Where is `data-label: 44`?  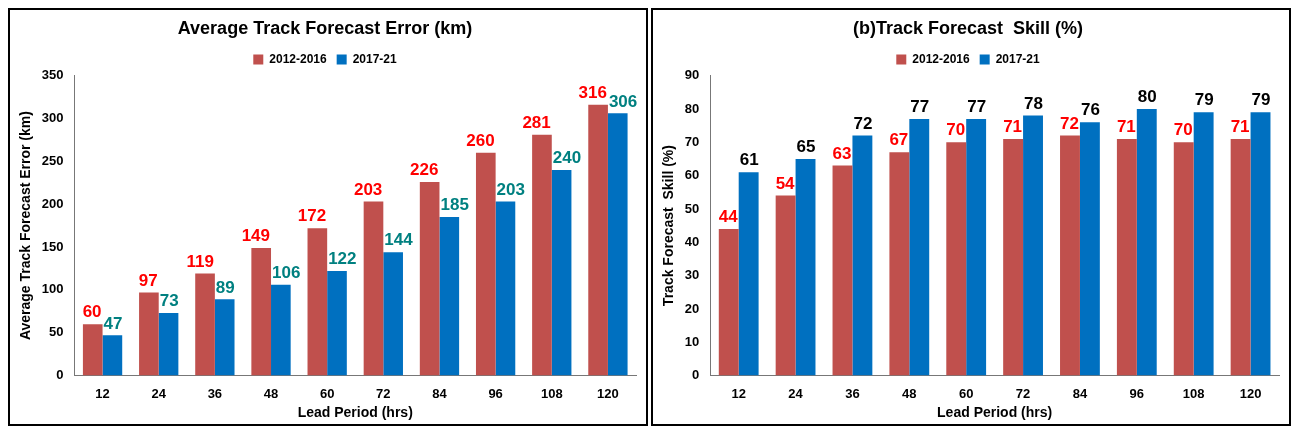 data-label: 44 is located at coordinates (728, 217).